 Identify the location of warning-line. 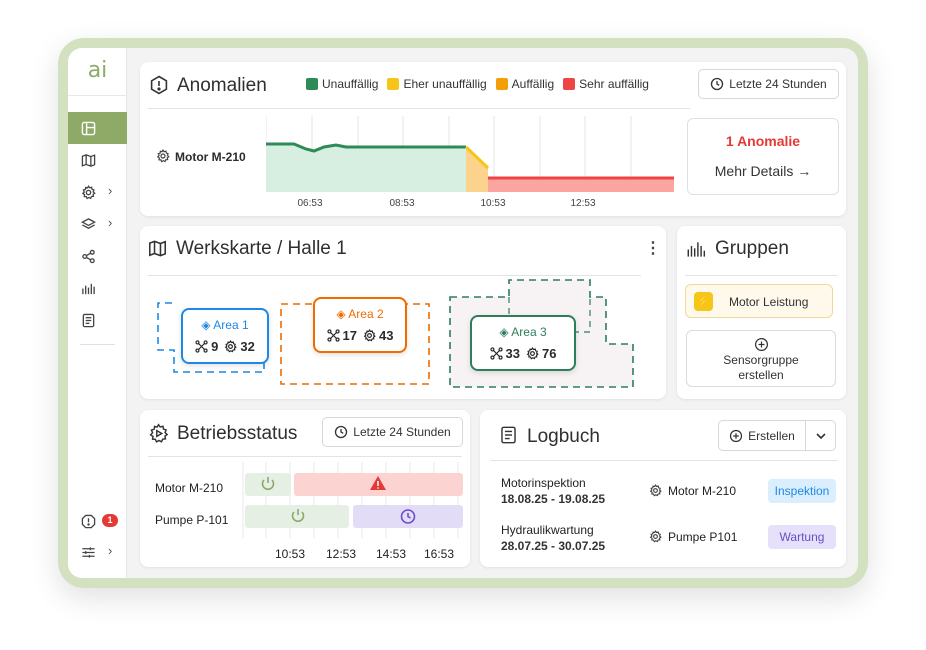
(477, 157).